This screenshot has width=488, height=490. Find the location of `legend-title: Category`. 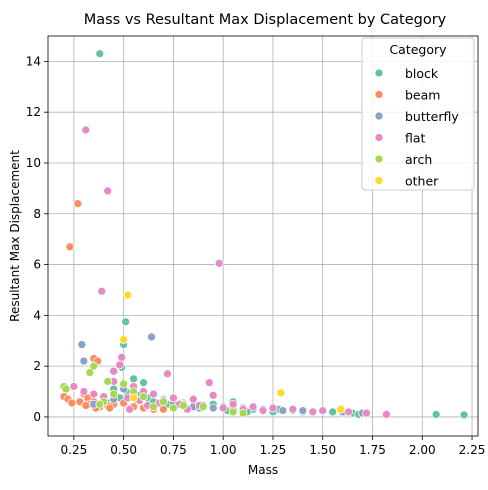

legend-title: Category is located at coordinates (418, 49).